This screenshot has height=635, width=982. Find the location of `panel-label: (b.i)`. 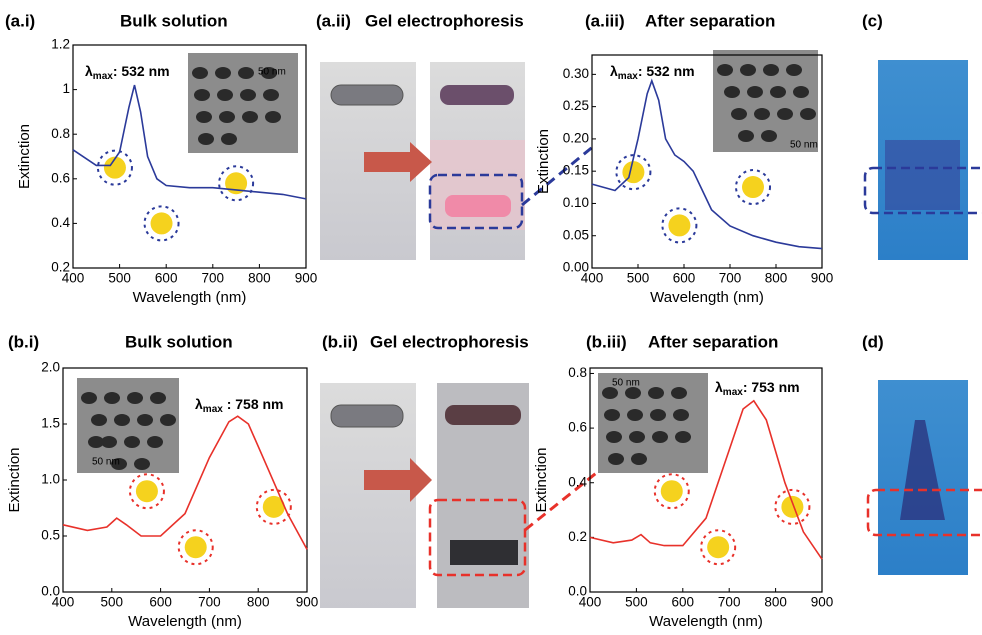

panel-label: (b.i) is located at coordinates (23, 341).